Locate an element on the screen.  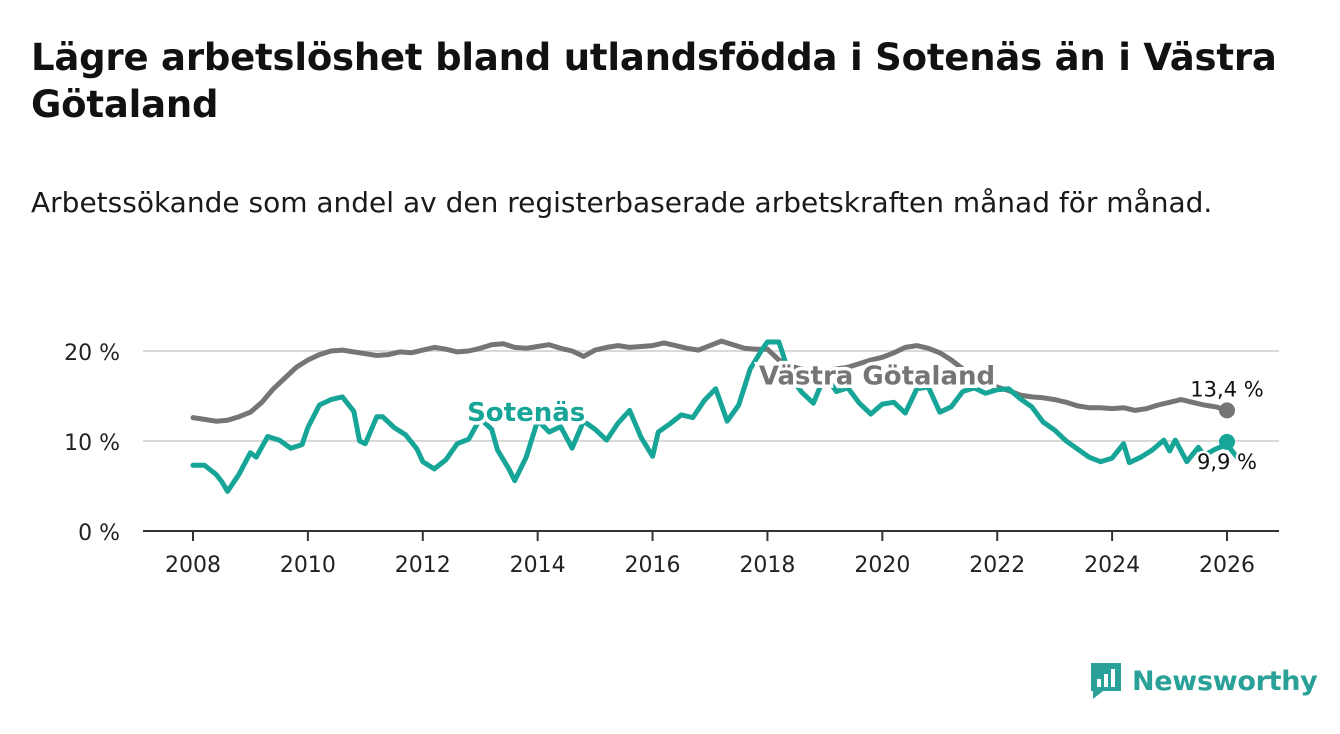
end-label-gotaland: 13,4 % is located at coordinates (1226, 389).